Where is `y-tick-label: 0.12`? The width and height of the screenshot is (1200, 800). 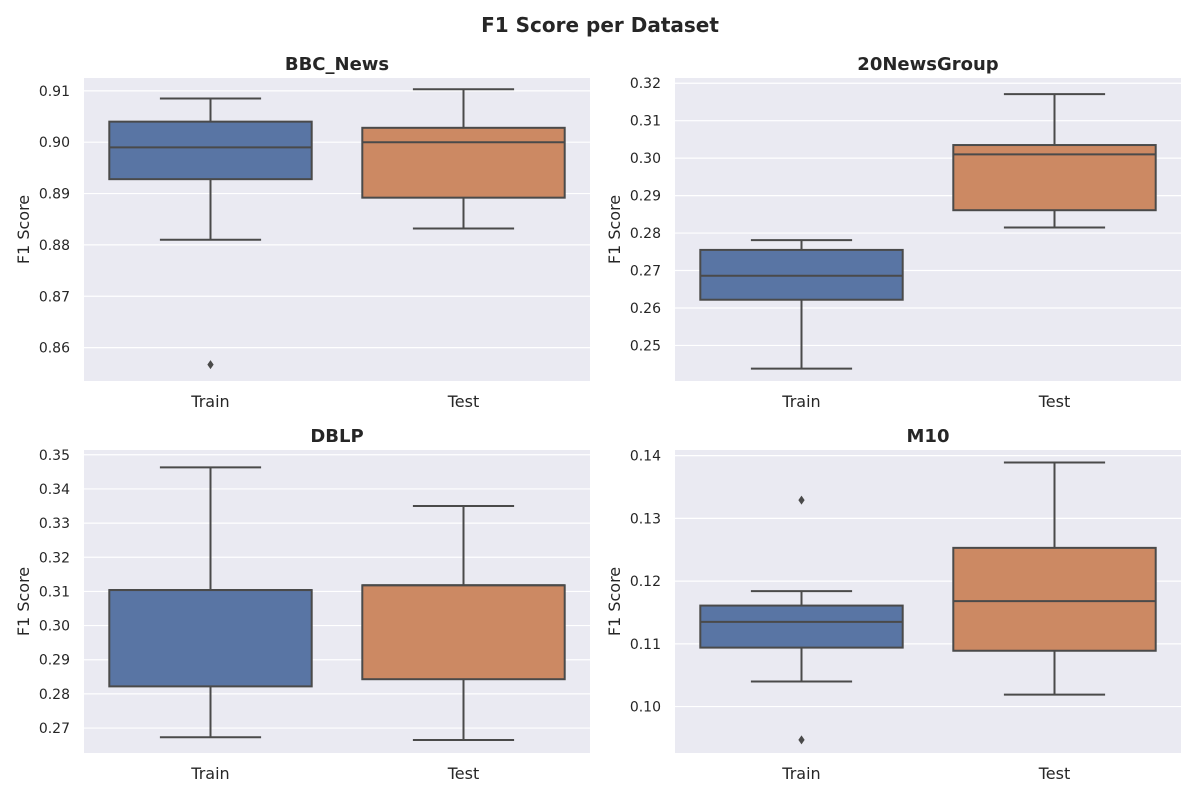
y-tick-label: 0.12 is located at coordinates (645, 582).